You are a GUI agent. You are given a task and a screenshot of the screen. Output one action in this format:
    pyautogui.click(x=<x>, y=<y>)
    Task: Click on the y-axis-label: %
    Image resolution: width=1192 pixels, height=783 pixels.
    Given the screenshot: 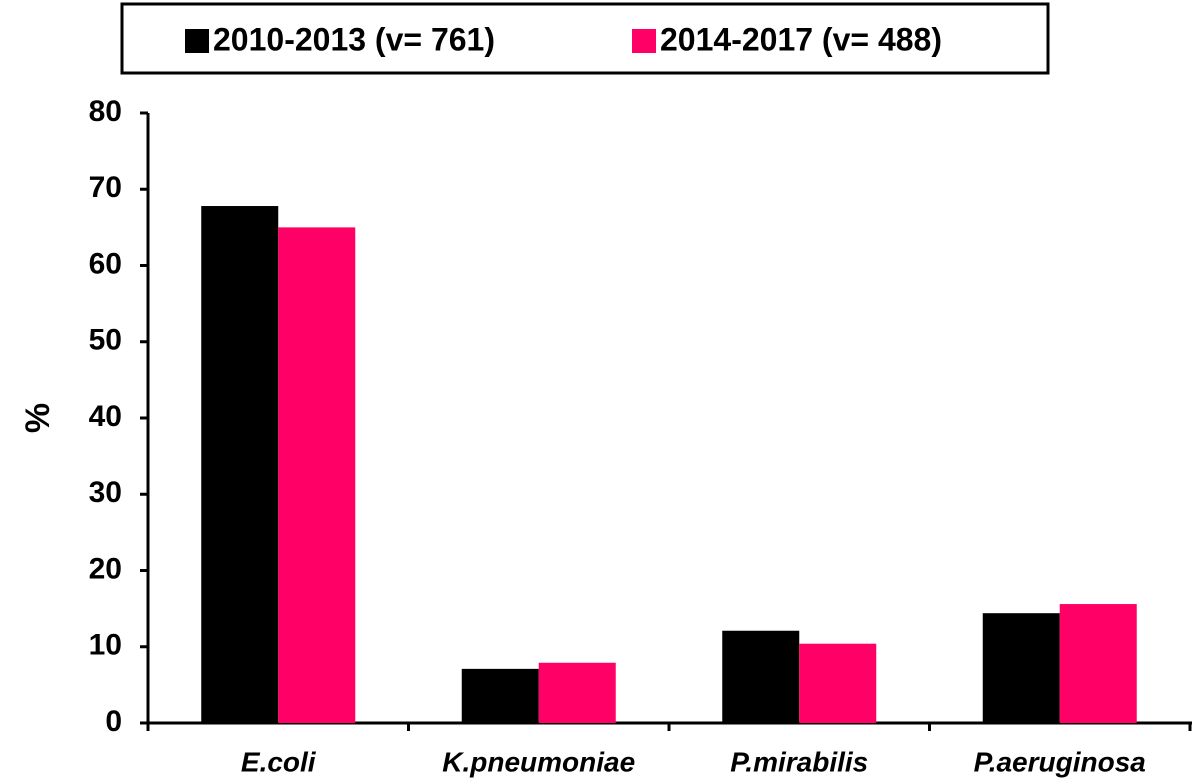 What is the action you would take?
    pyautogui.click(x=38, y=418)
    